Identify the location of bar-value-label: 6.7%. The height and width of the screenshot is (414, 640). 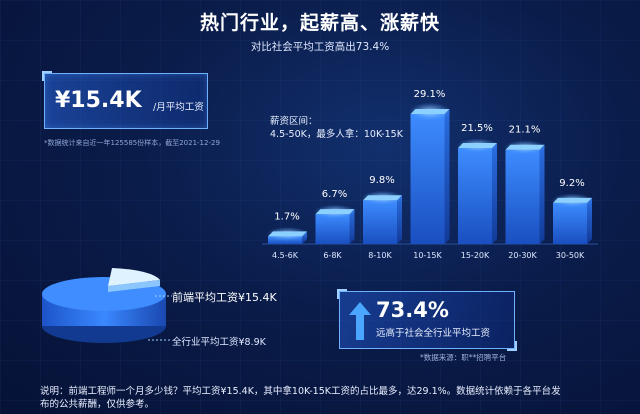
(334, 194).